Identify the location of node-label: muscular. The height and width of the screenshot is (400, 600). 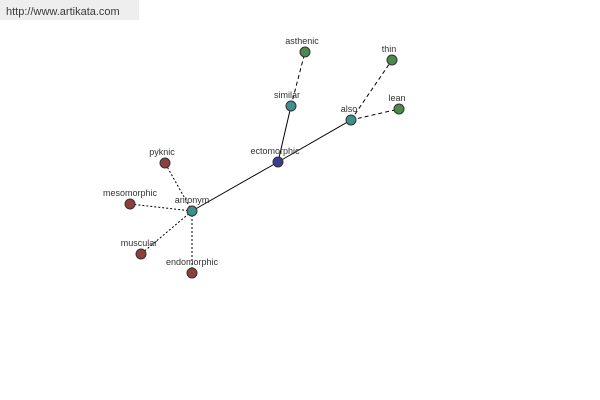
(139, 243).